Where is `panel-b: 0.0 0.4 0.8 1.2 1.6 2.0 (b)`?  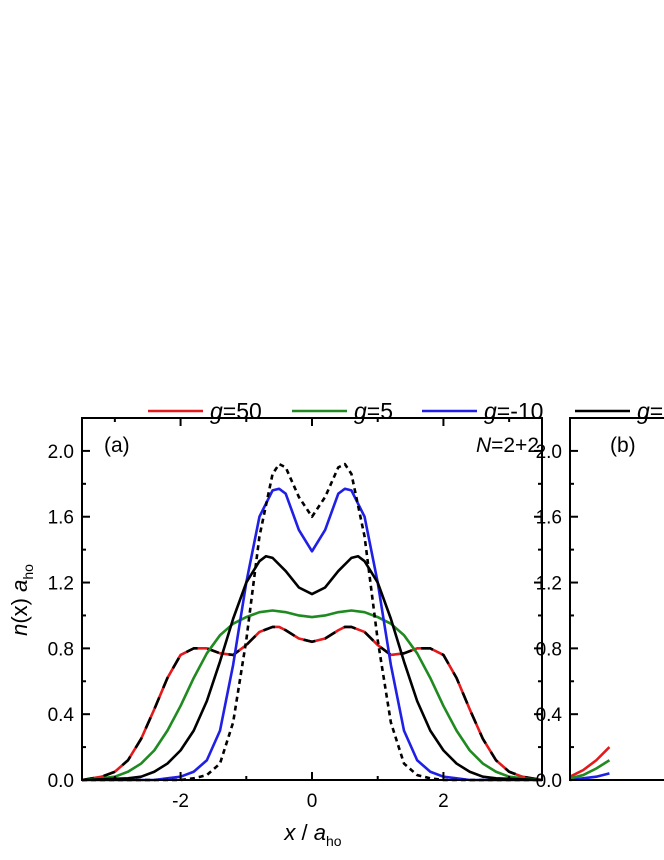 panel-b: 0.0 0.4 0.8 1.2 1.6 2.0 (b) is located at coordinates (600, 604).